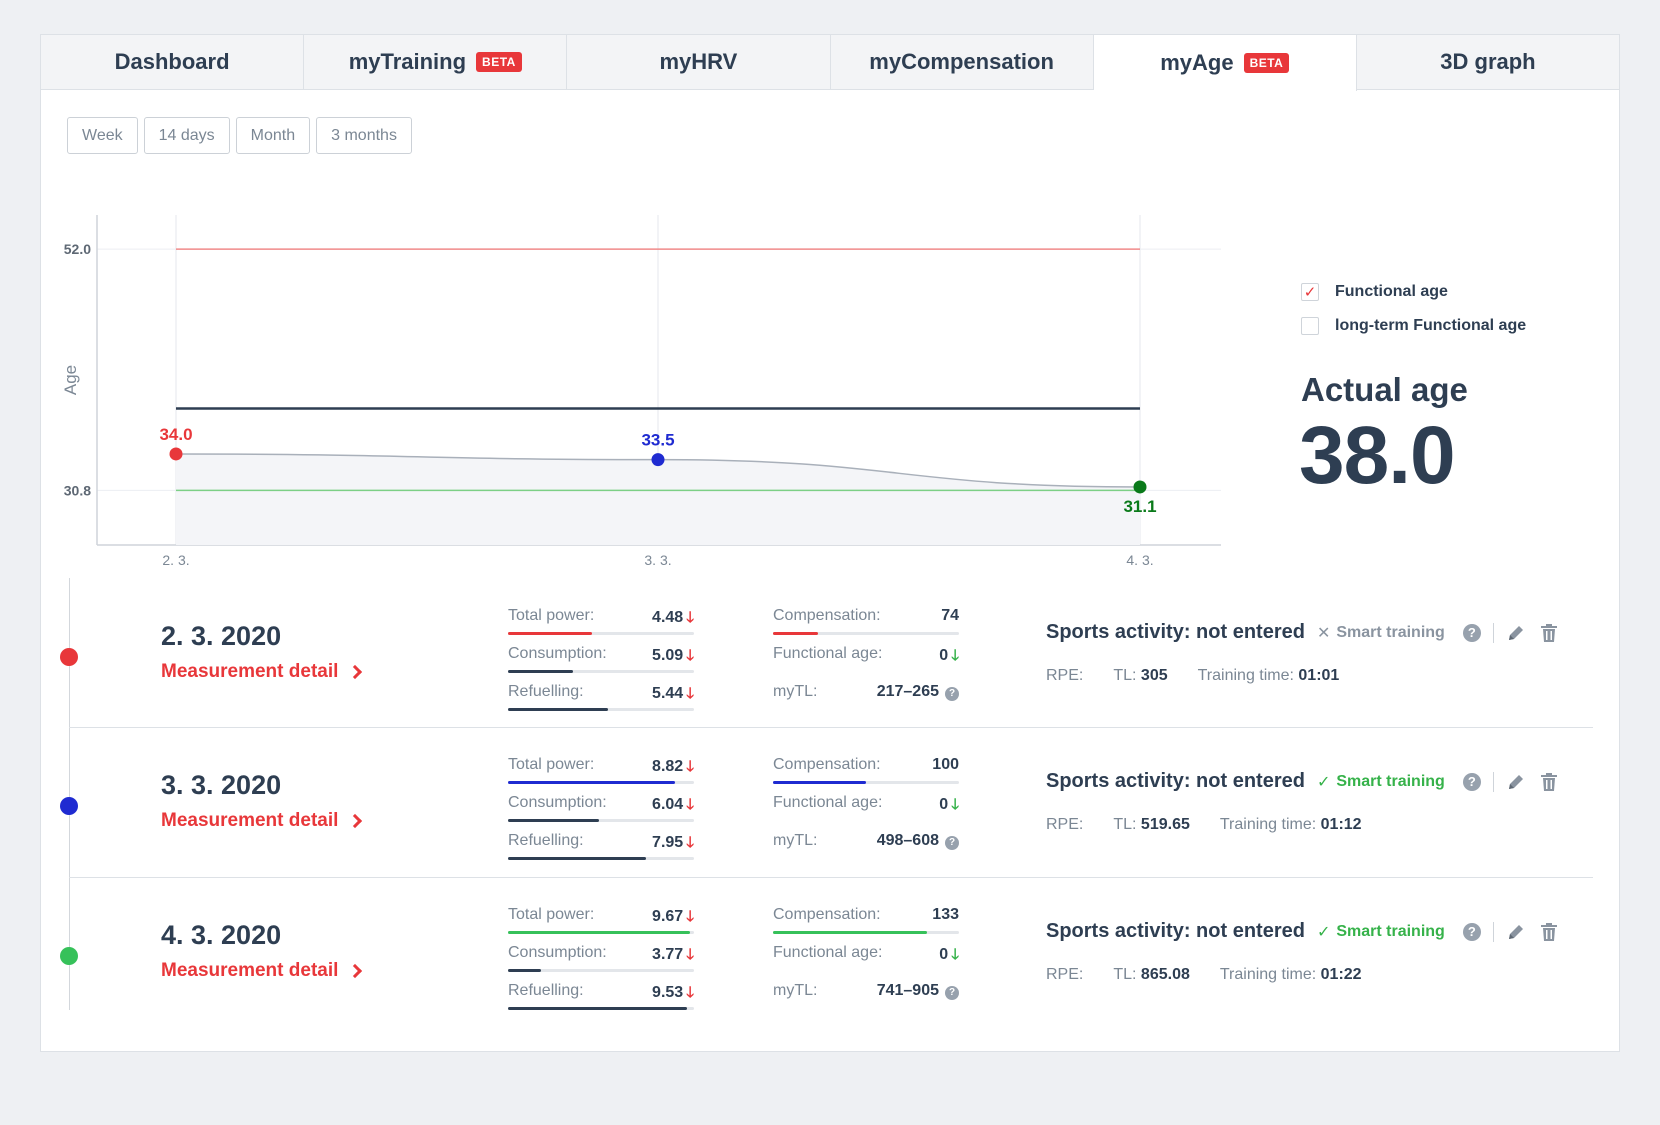 The width and height of the screenshot is (1660, 1125). I want to click on total-power-value-wrap: 9.67 🡓, so click(673, 918).